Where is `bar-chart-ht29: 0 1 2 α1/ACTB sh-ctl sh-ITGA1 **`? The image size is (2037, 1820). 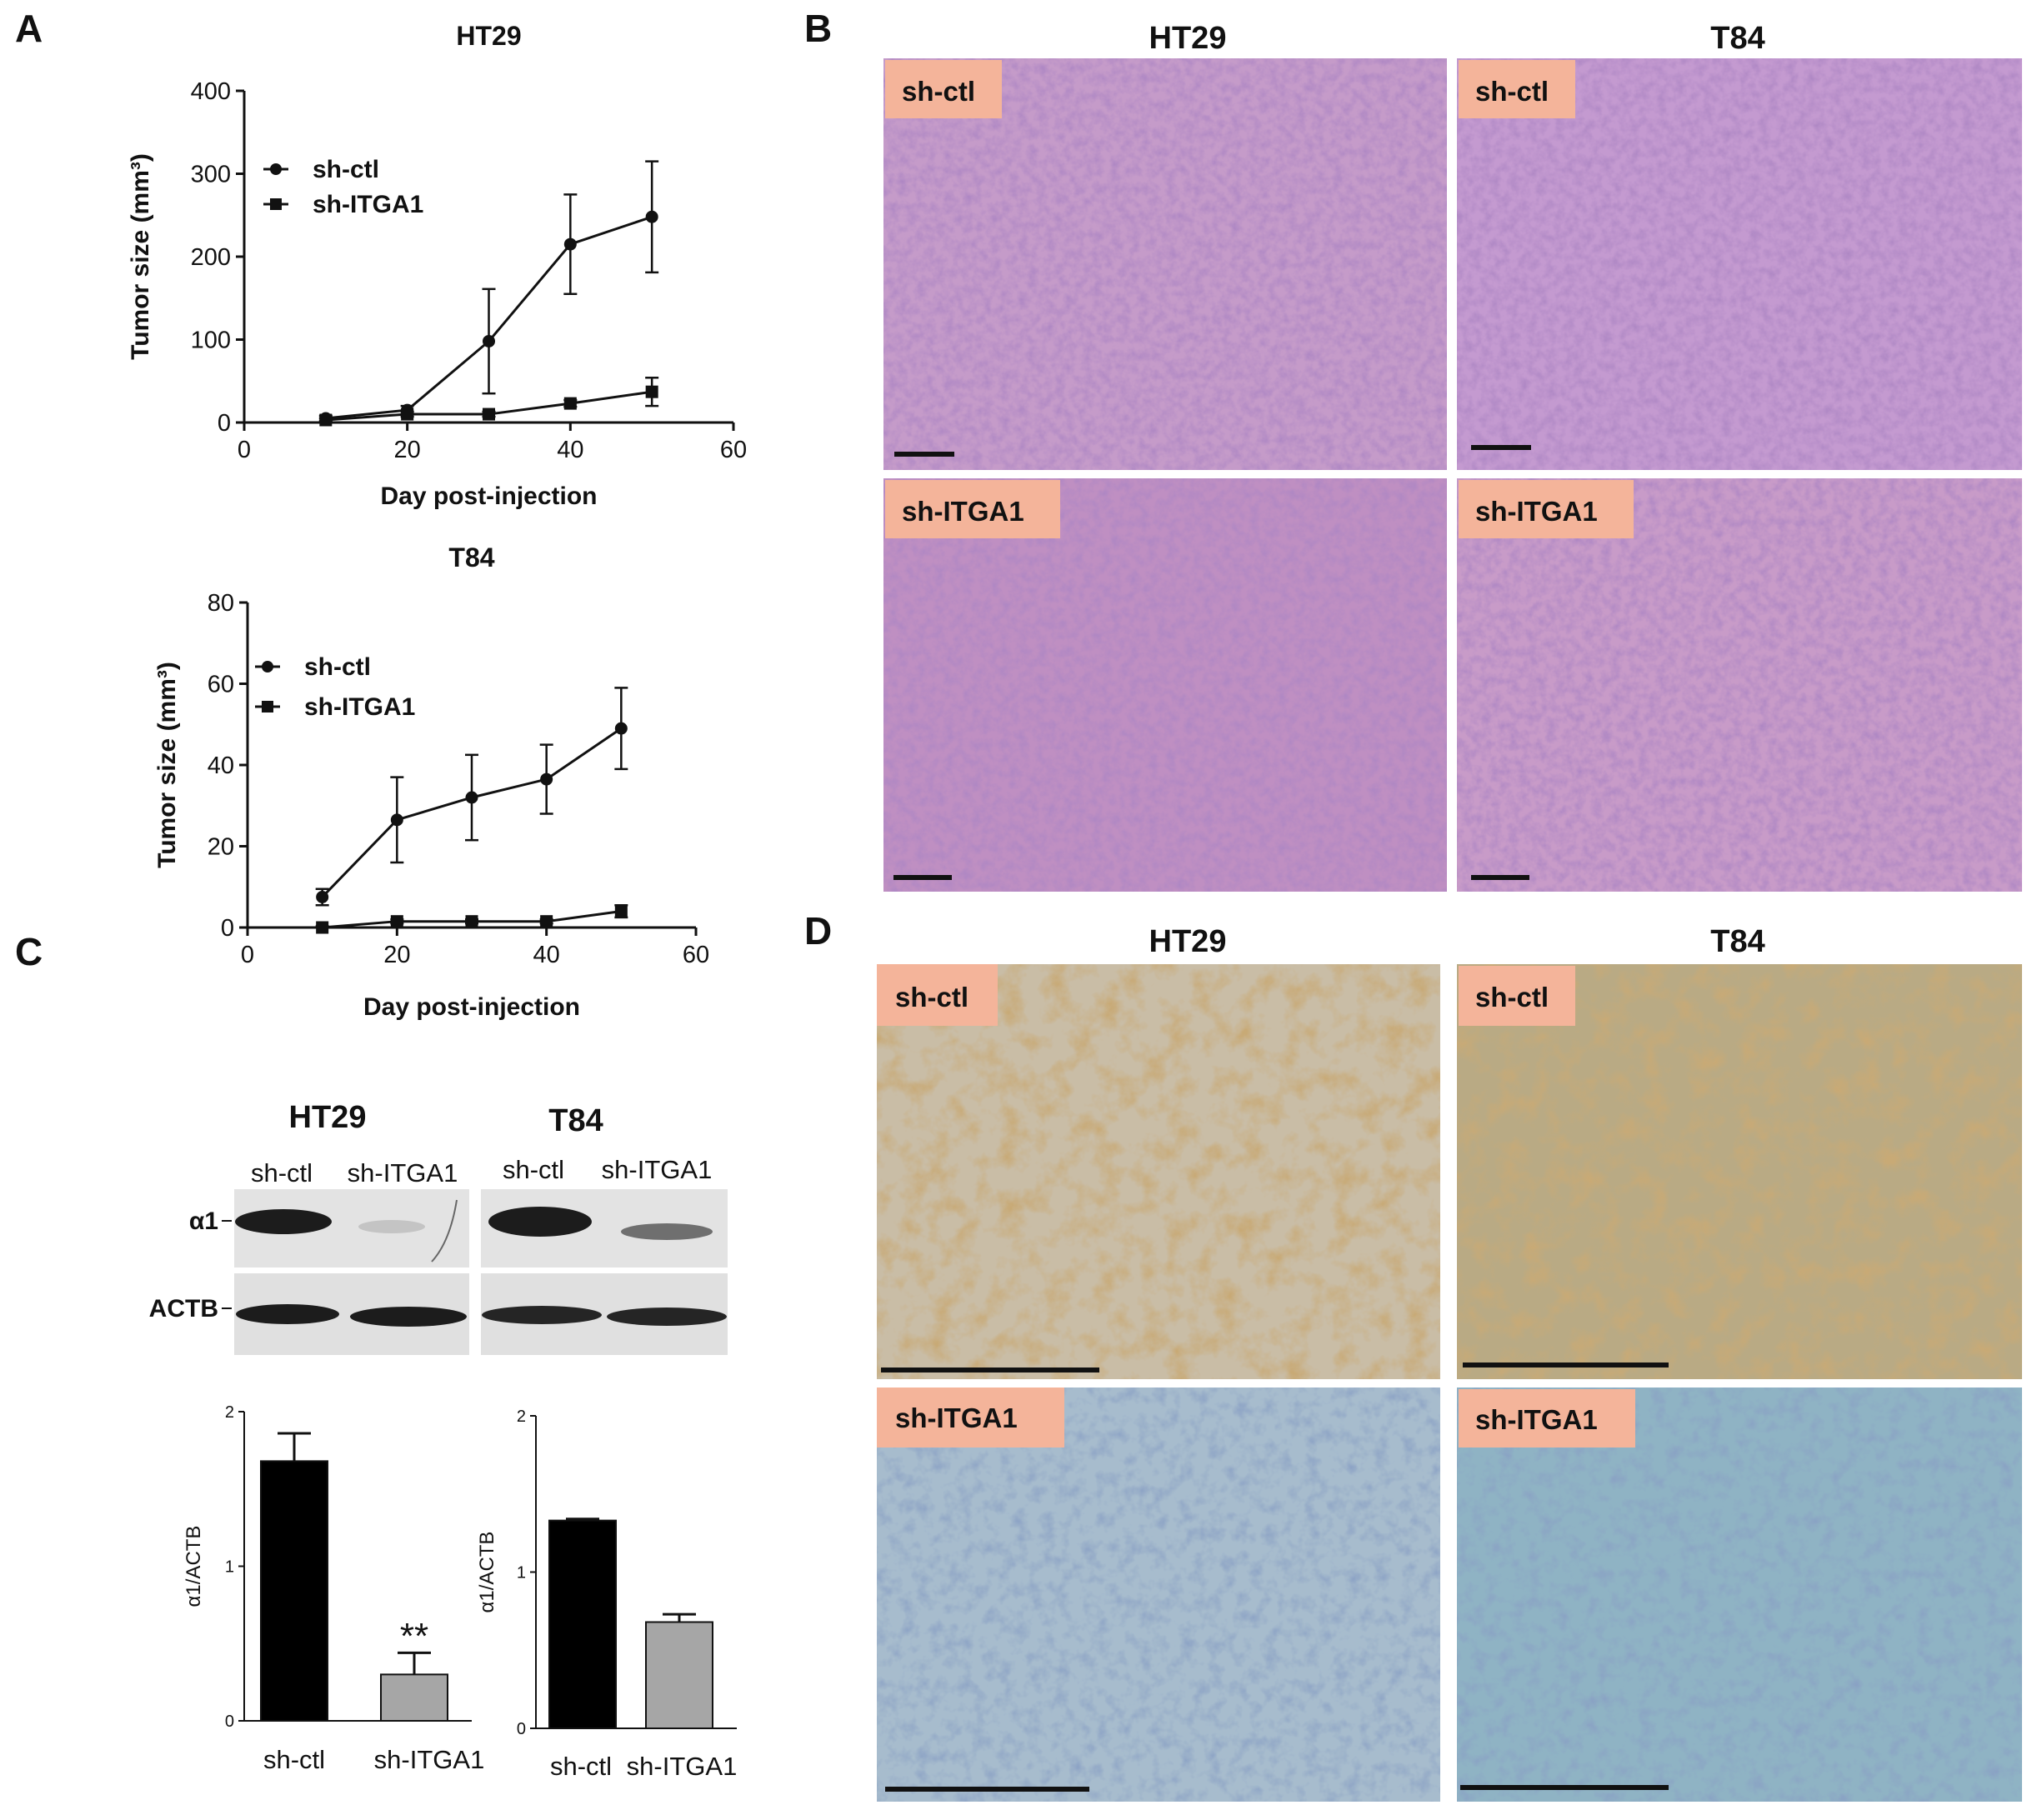
bar-chart-ht29: 0 1 2 α1/ACTB sh-ctl sh-ITGA1 ** is located at coordinates (333, 1588).